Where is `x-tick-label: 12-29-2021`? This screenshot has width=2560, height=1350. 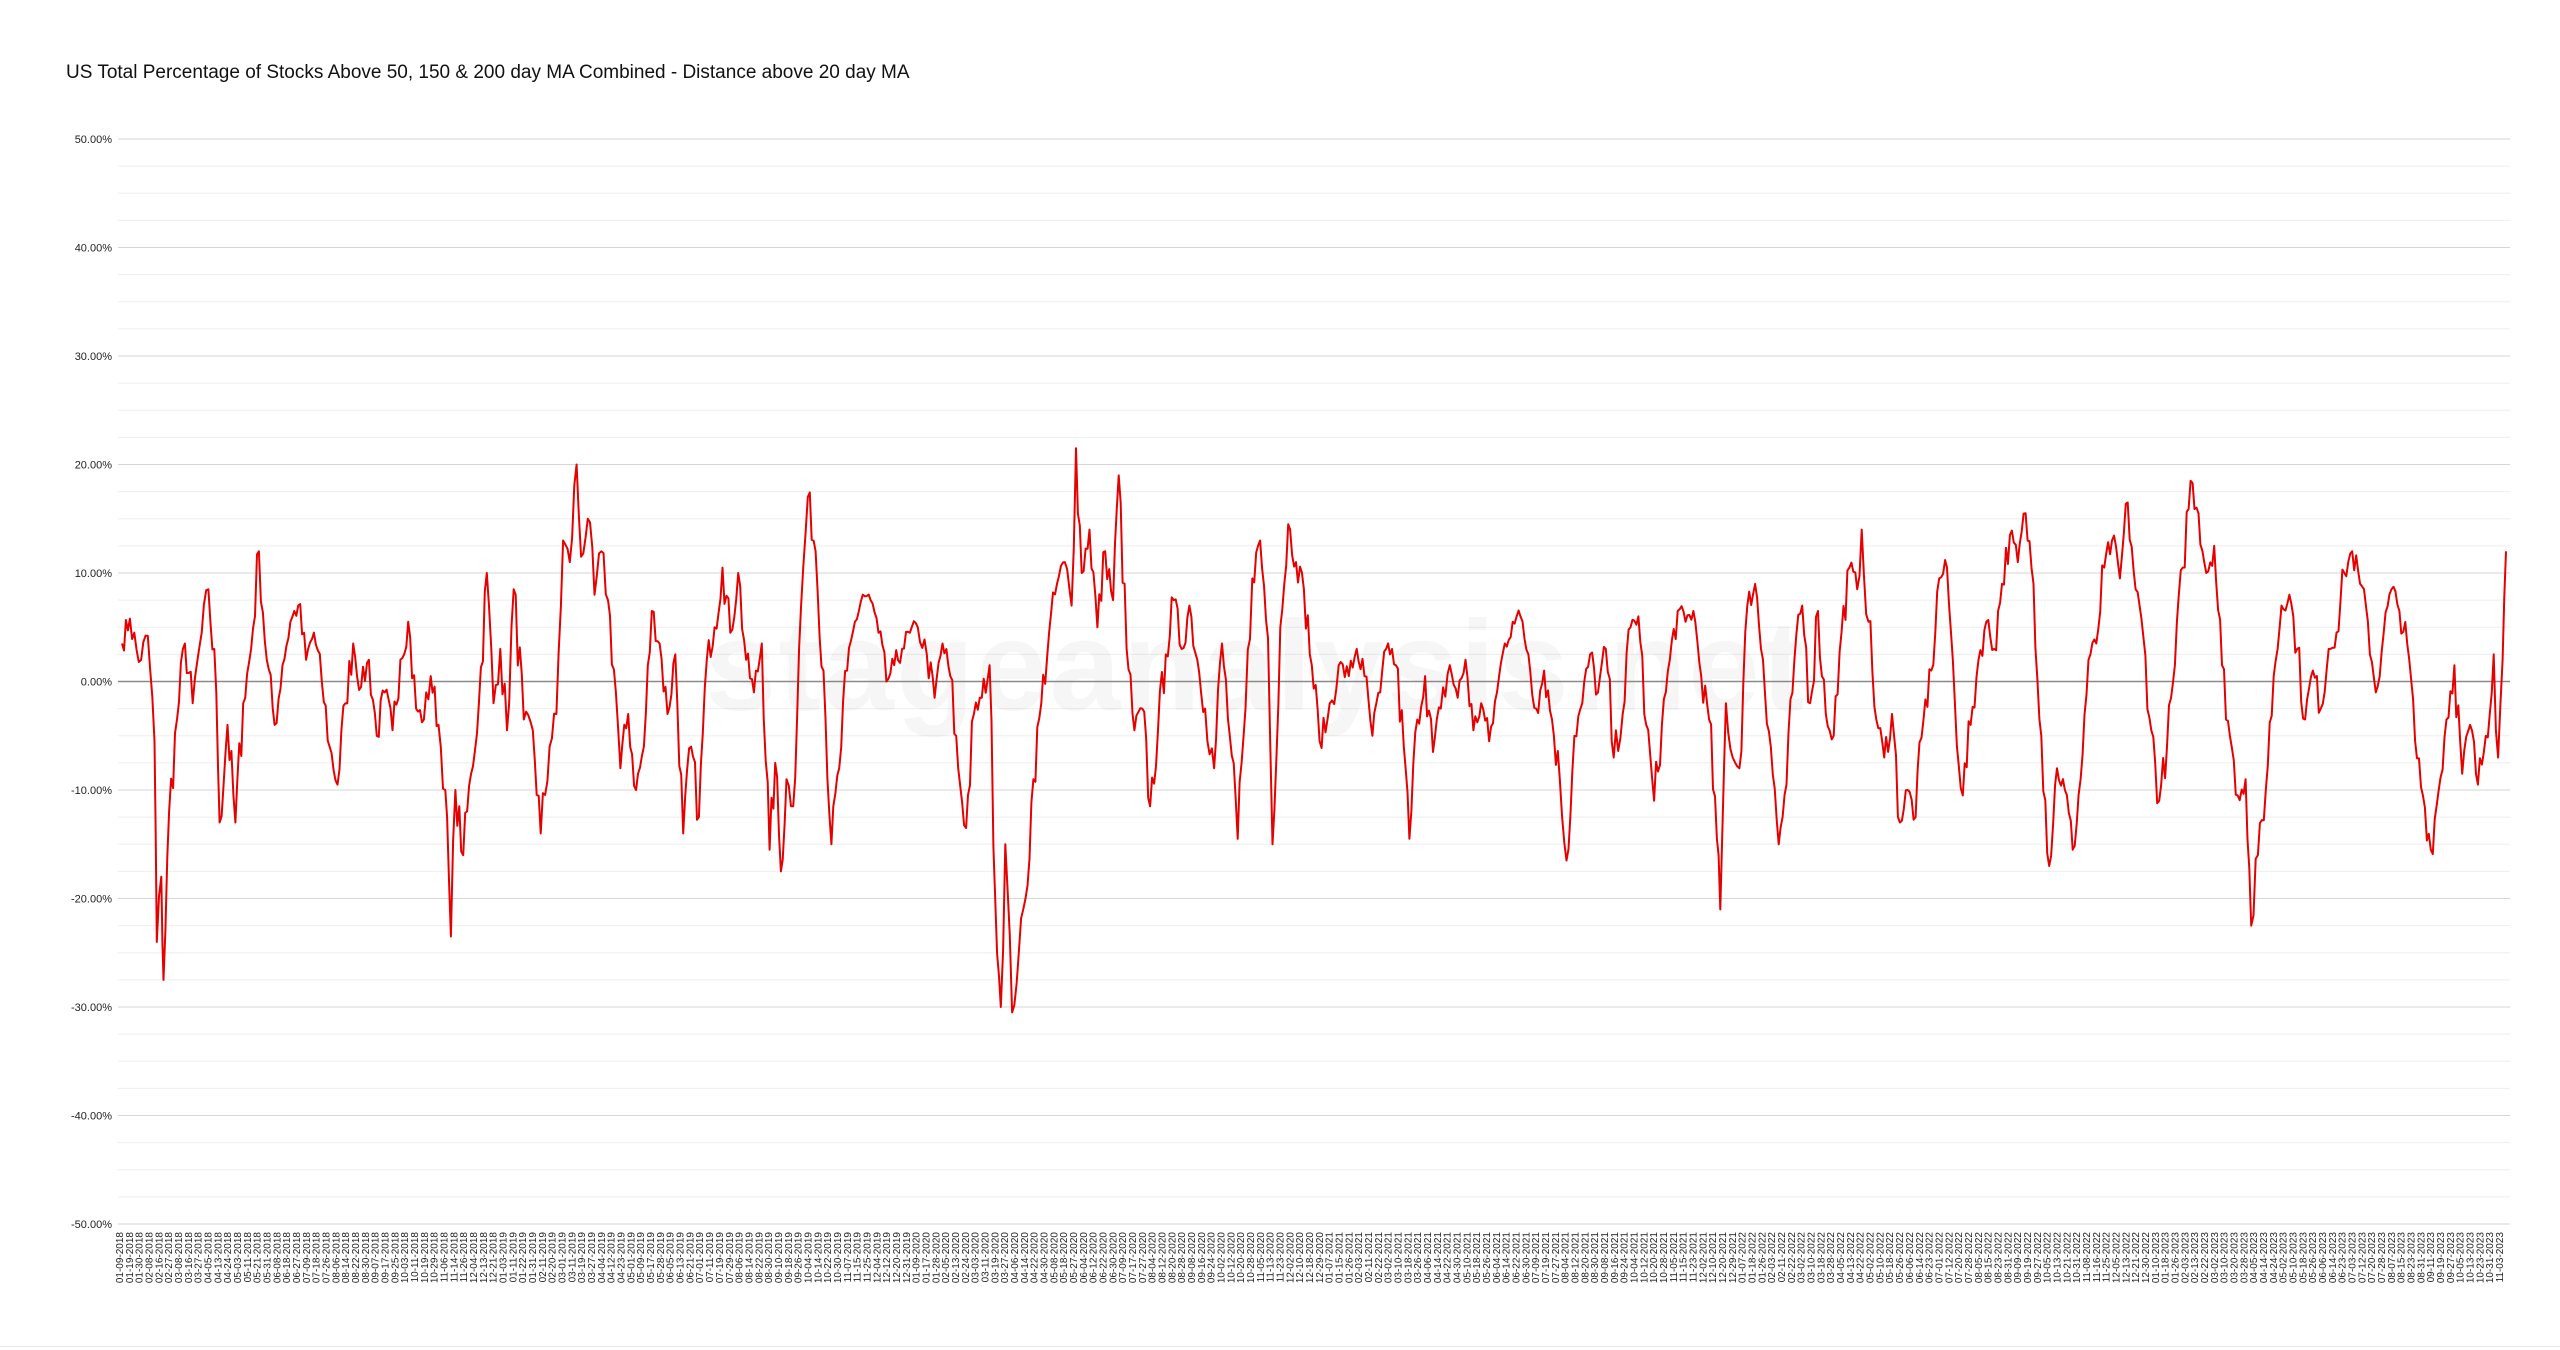 x-tick-label: 12-29-2021 is located at coordinates (1733, 1258).